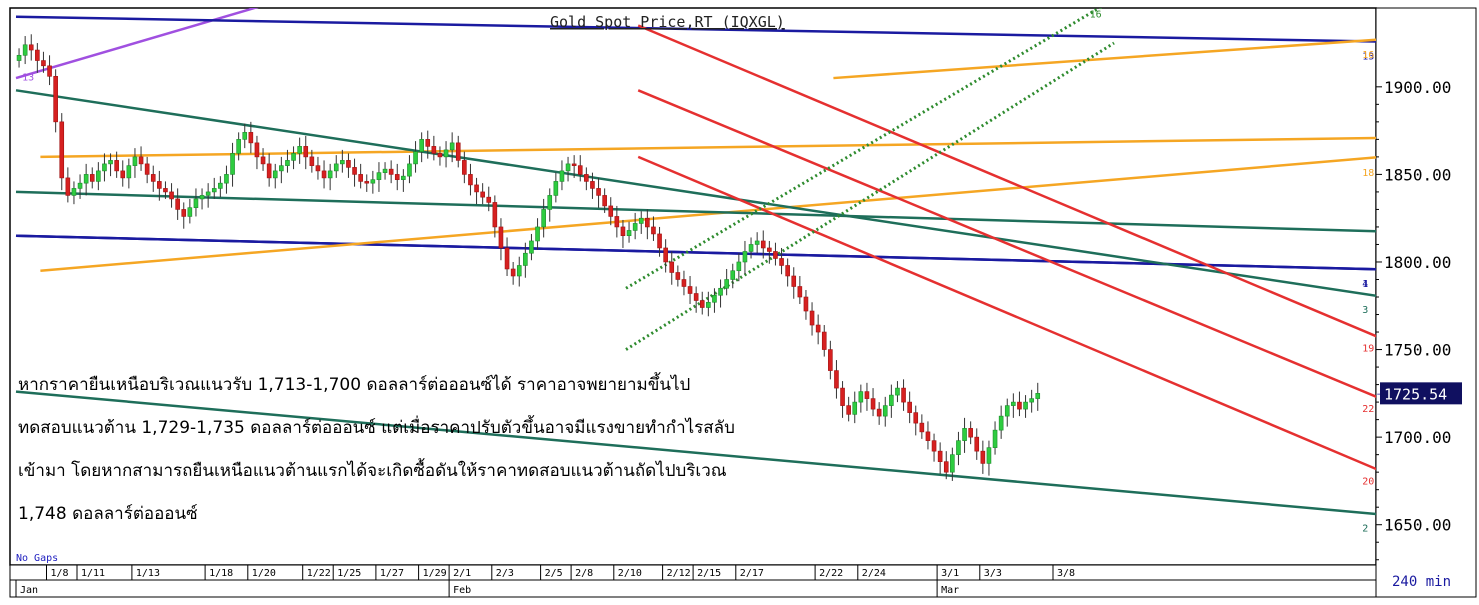  I want to click on x-tick-label: 1/11, so click(93, 573).